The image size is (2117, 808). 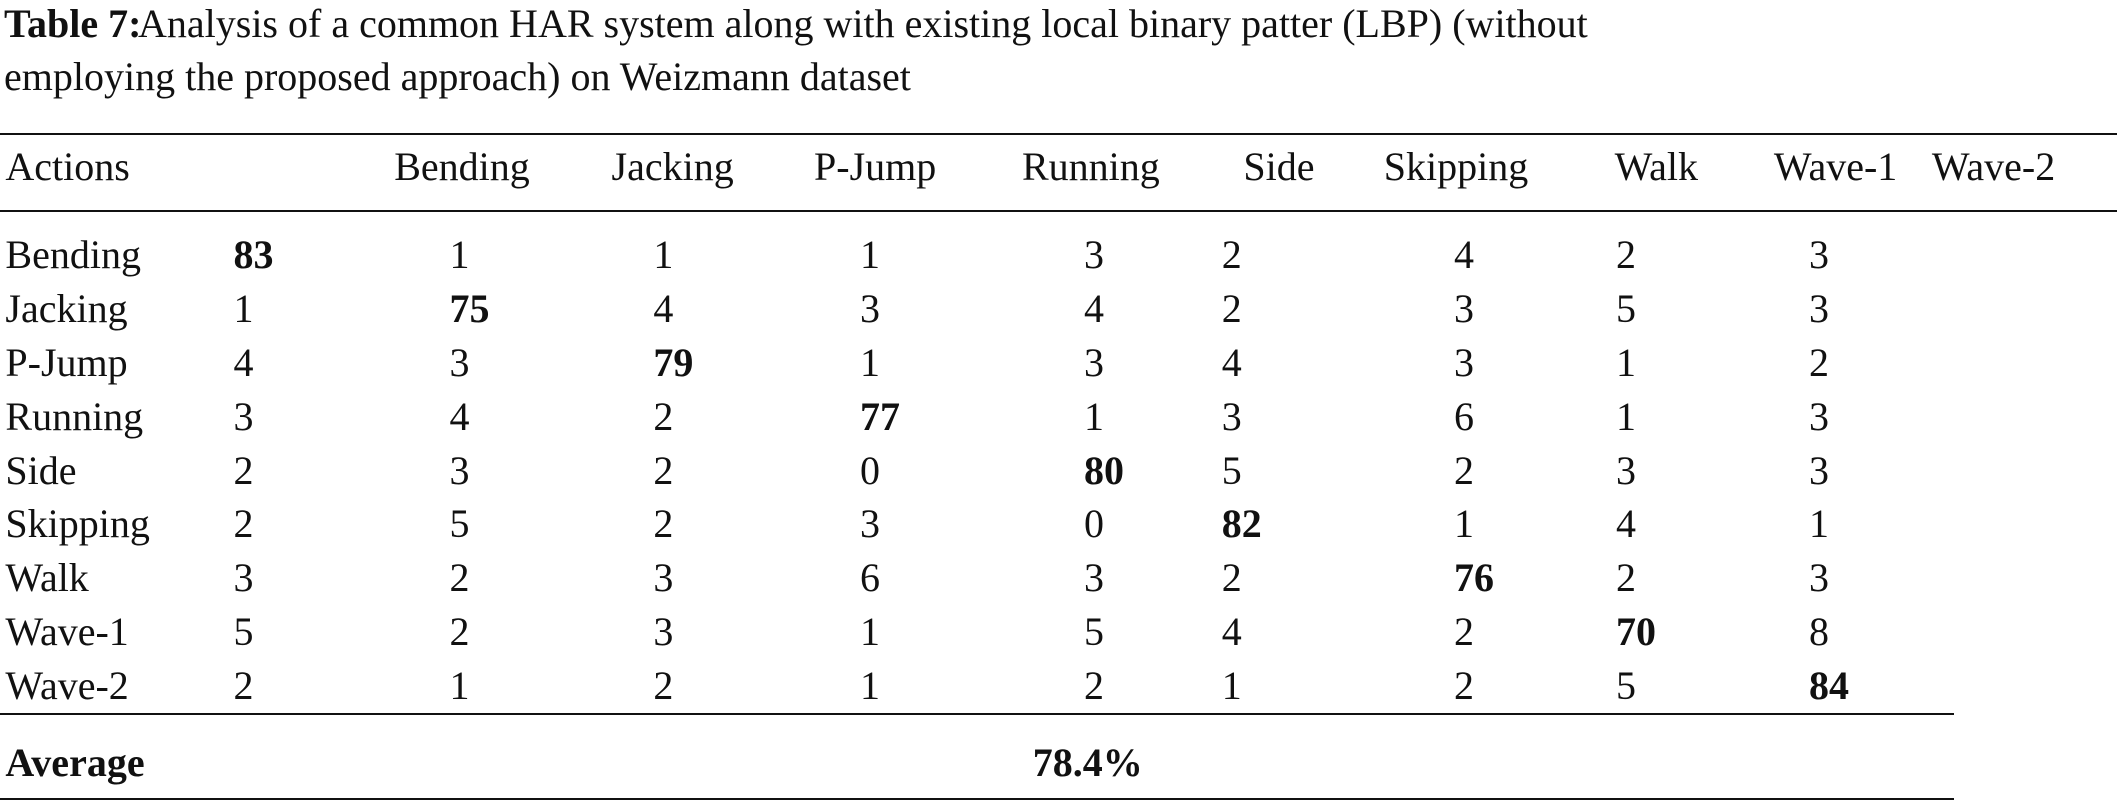 What do you see at coordinates (977, 714) in the screenshot?
I see `body-rule` at bounding box center [977, 714].